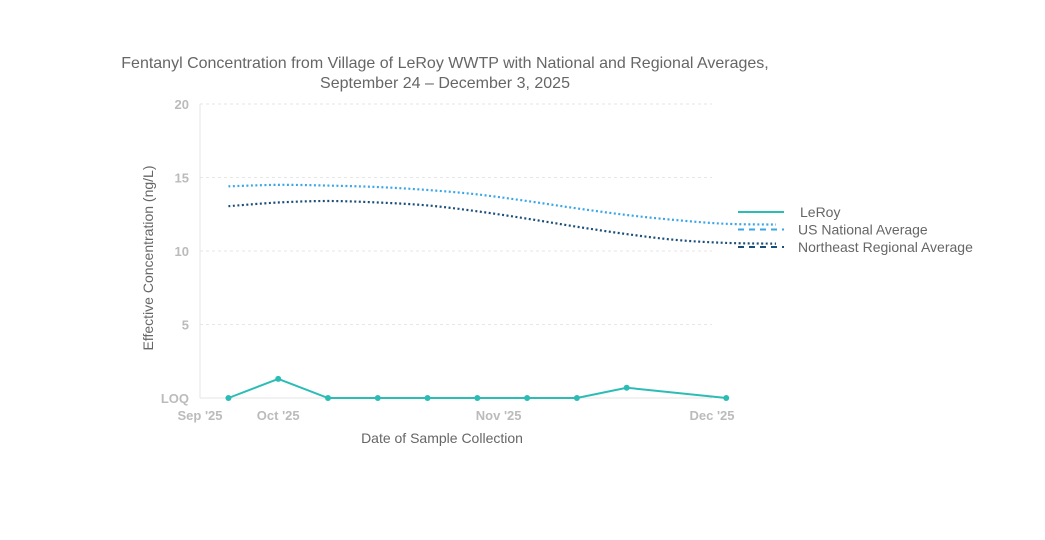 The height and width of the screenshot is (540, 1045). I want to click on y-tick-label: 5, so click(185, 325).